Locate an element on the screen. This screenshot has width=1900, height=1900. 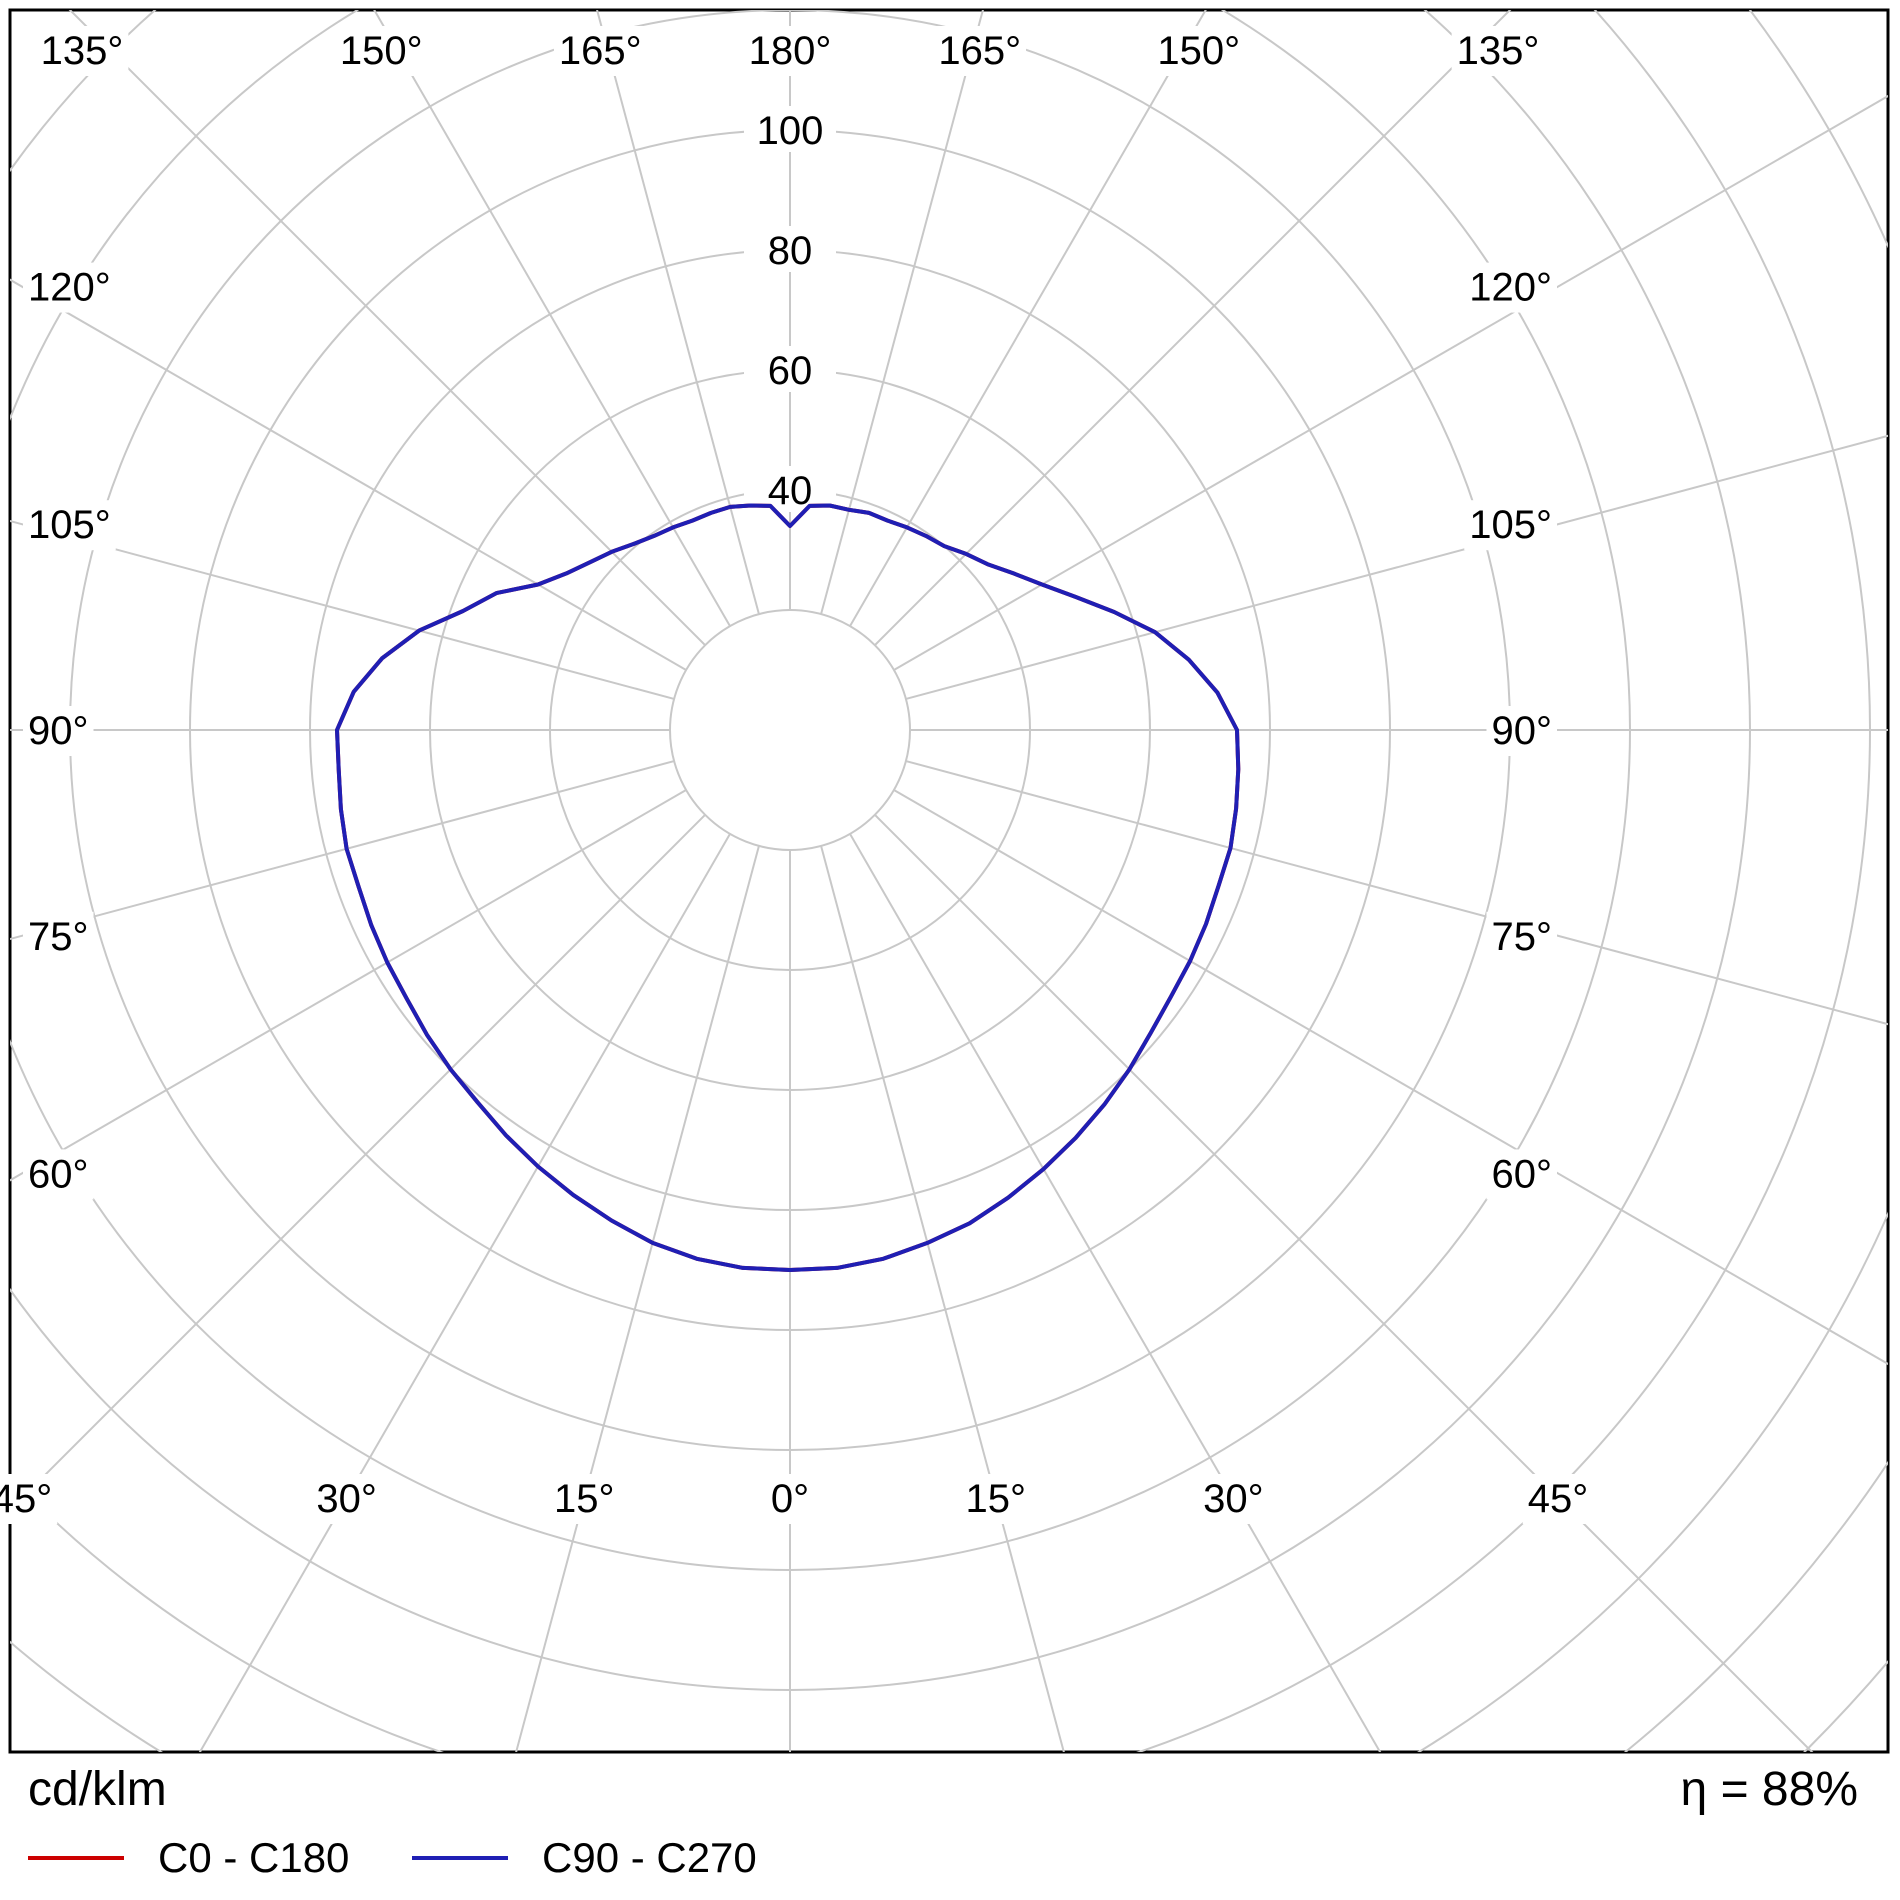
angle-label: 0° is located at coordinates (790, 1499).